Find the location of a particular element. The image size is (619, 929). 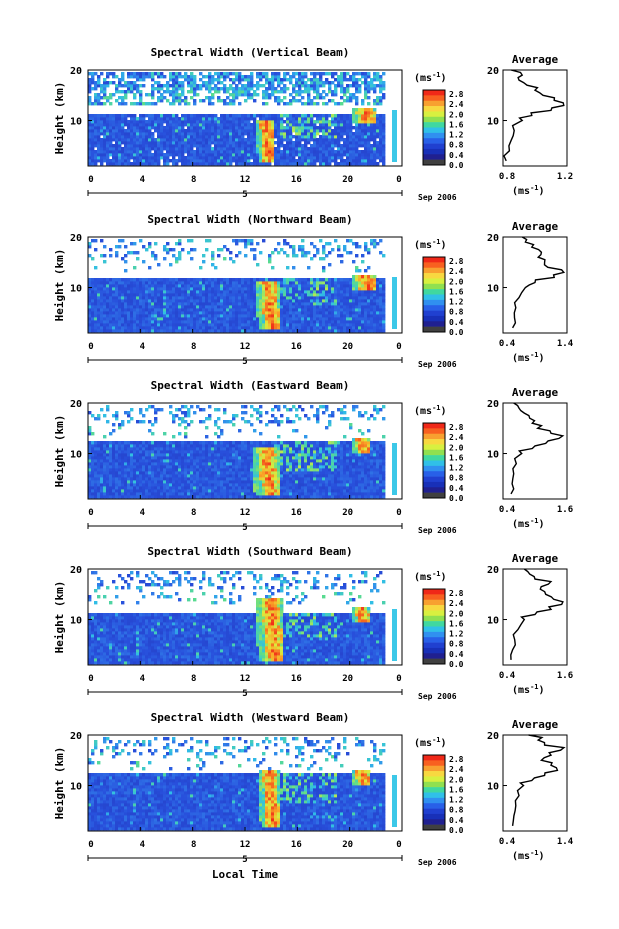

x-tick-label: 16 is located at coordinates (296, 180).